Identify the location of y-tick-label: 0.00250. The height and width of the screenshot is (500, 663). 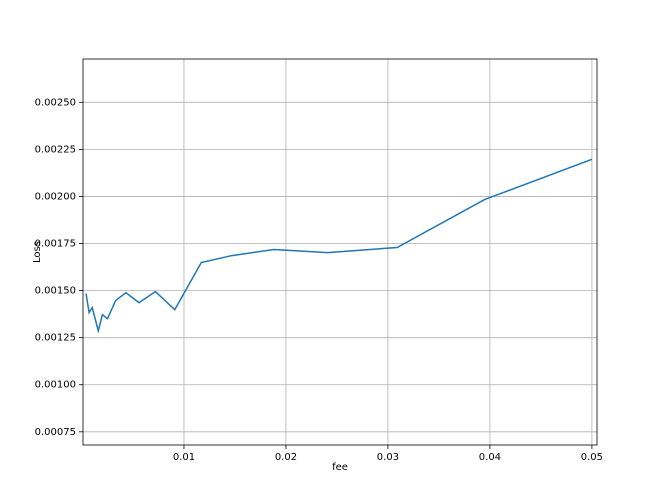
(55, 102).